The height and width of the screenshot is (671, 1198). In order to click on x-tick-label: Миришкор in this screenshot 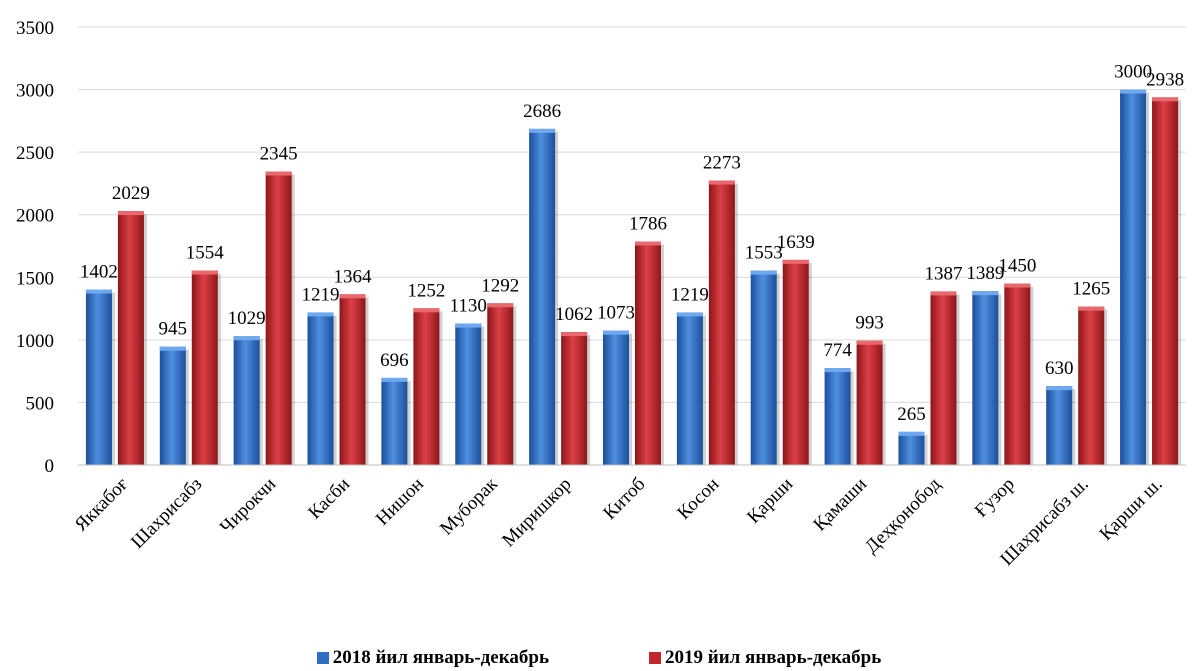, I will do `click(537, 513)`.